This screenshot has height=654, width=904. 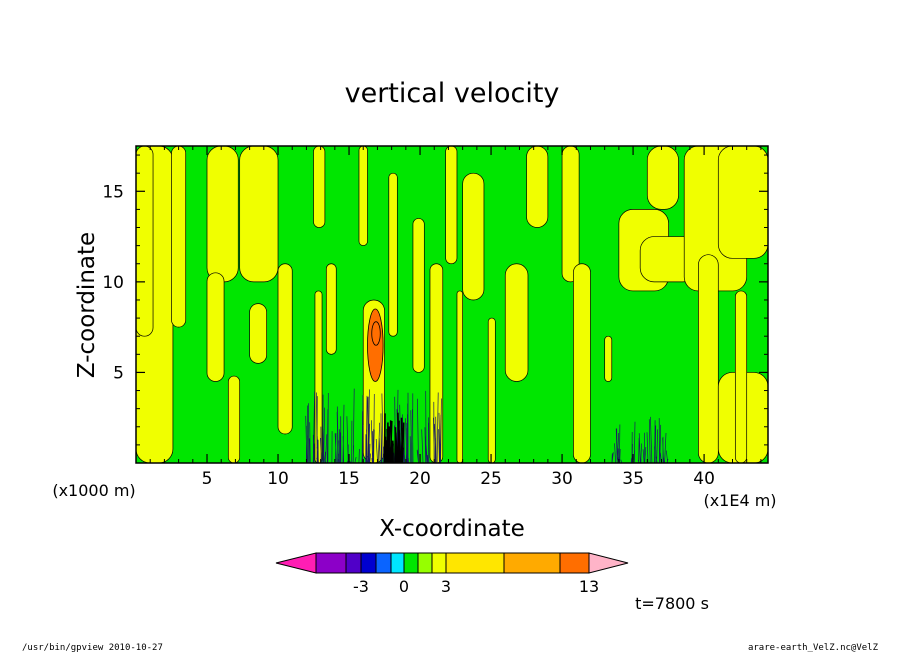 What do you see at coordinates (113, 283) in the screenshot?
I see `y-tick-label-1: 10` at bounding box center [113, 283].